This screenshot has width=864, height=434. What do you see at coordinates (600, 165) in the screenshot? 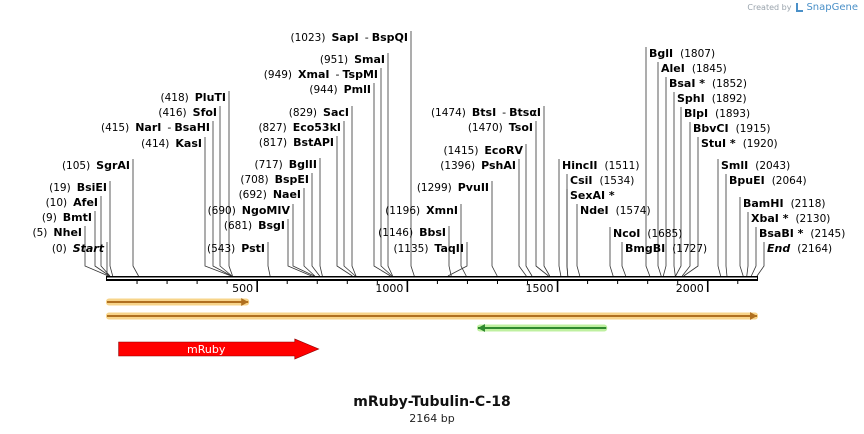
I see `enzyme-label: HincII (1511)` at bounding box center [600, 165].